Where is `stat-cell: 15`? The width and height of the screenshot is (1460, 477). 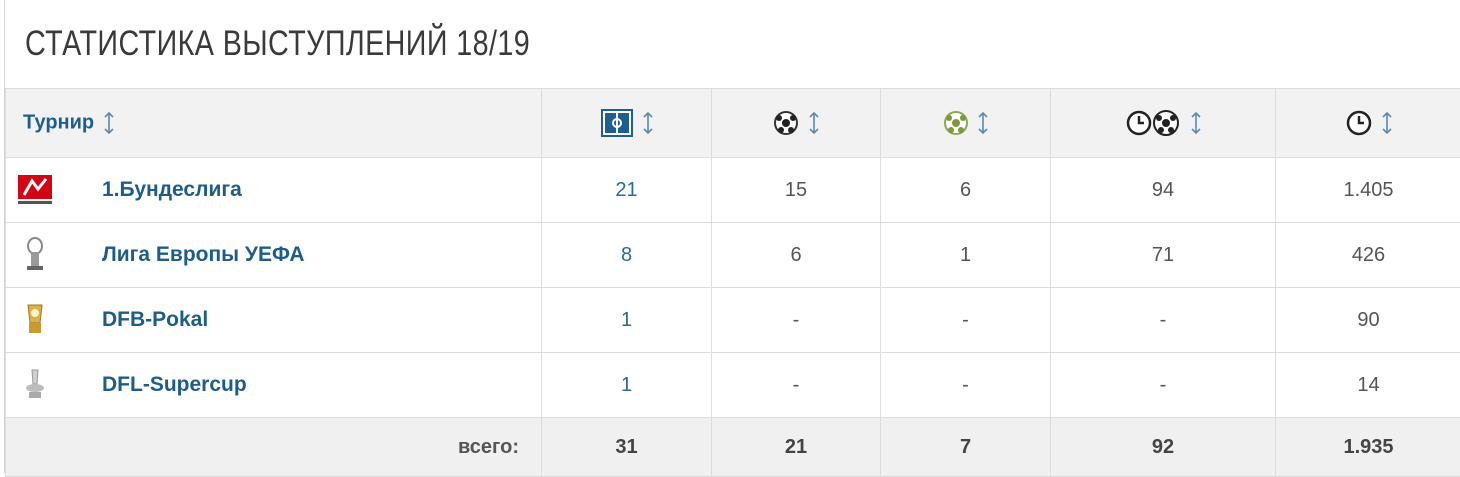 stat-cell: 15 is located at coordinates (796, 190).